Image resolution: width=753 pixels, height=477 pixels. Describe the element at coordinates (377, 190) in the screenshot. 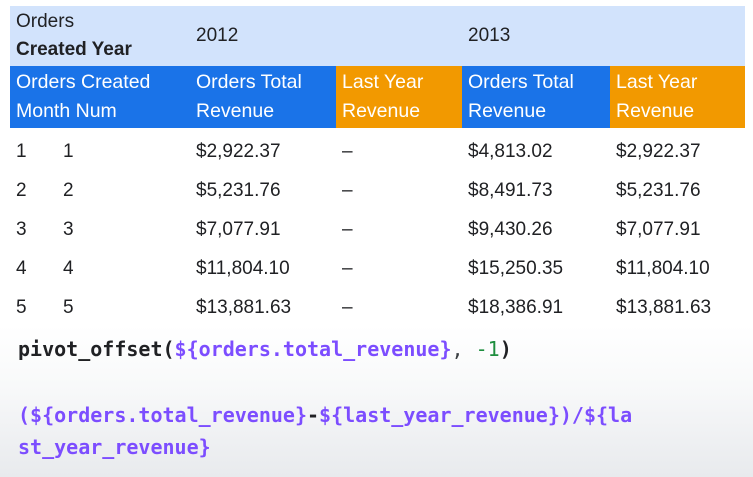

I see `table-row: 2 2 $5,231.76 – $8,491.73 $5,231.76` at that location.